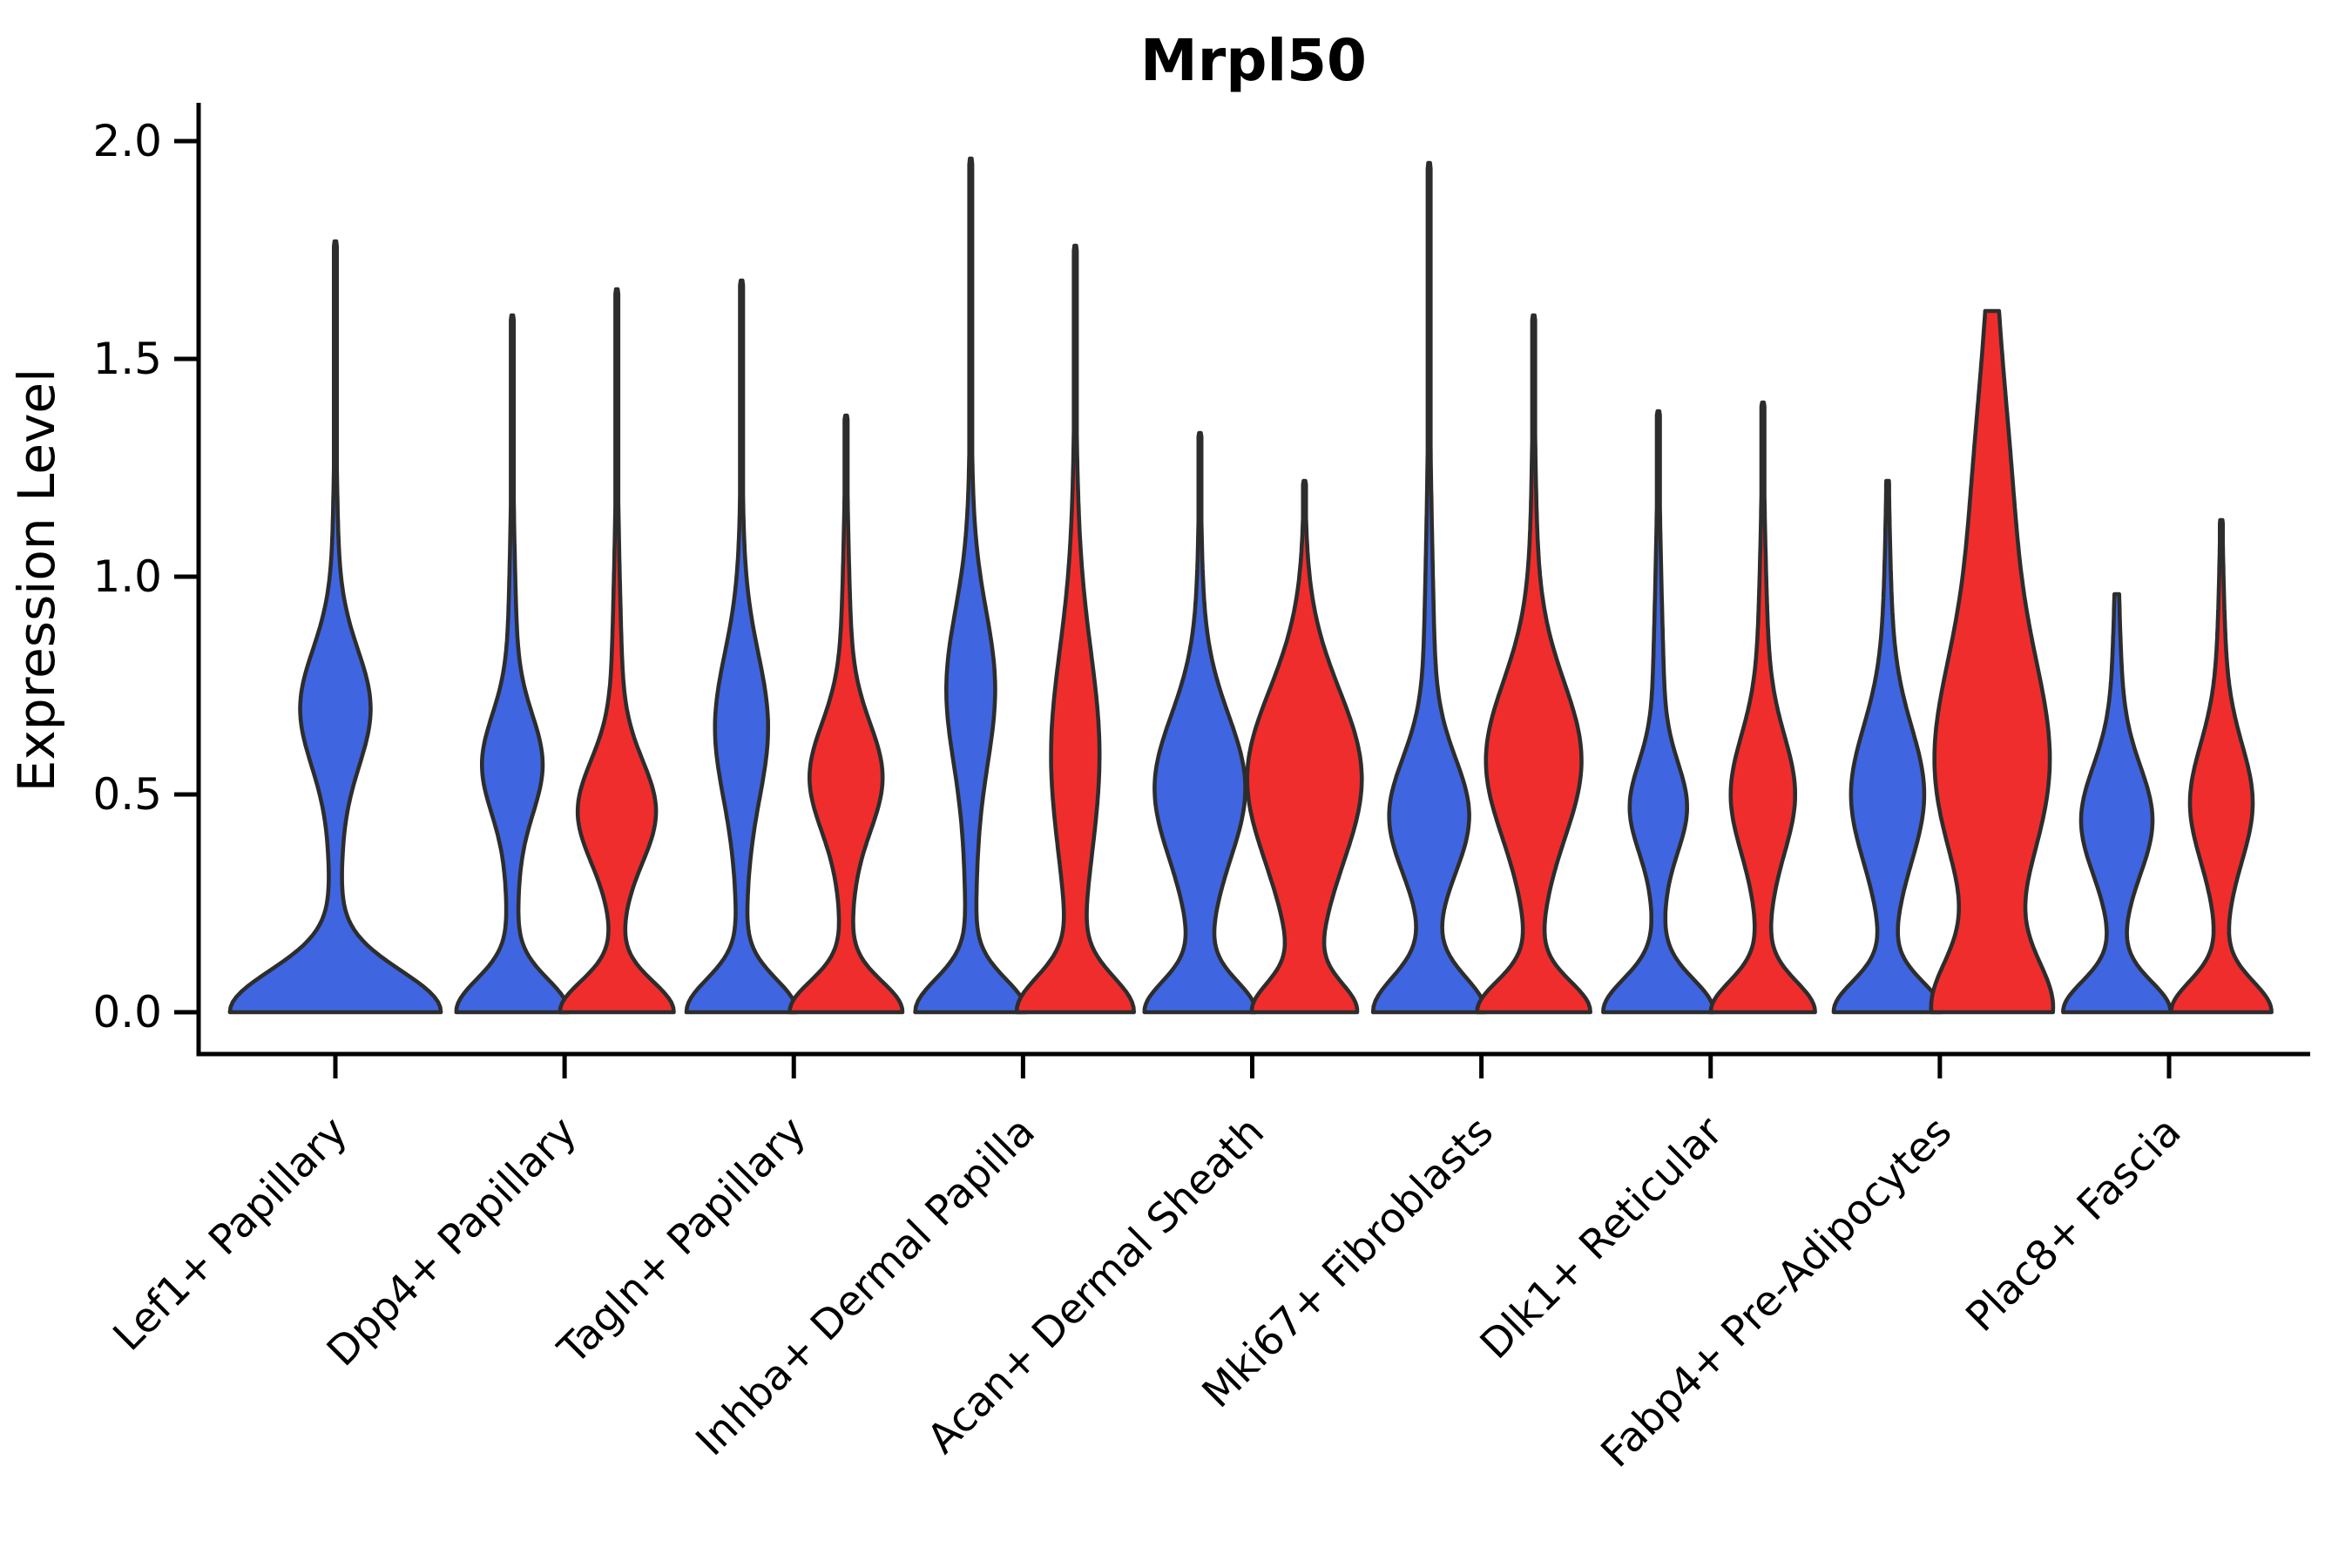 The height and width of the screenshot is (1568, 2352). What do you see at coordinates (1304, 746) in the screenshot?
I see `violin-4-red` at bounding box center [1304, 746].